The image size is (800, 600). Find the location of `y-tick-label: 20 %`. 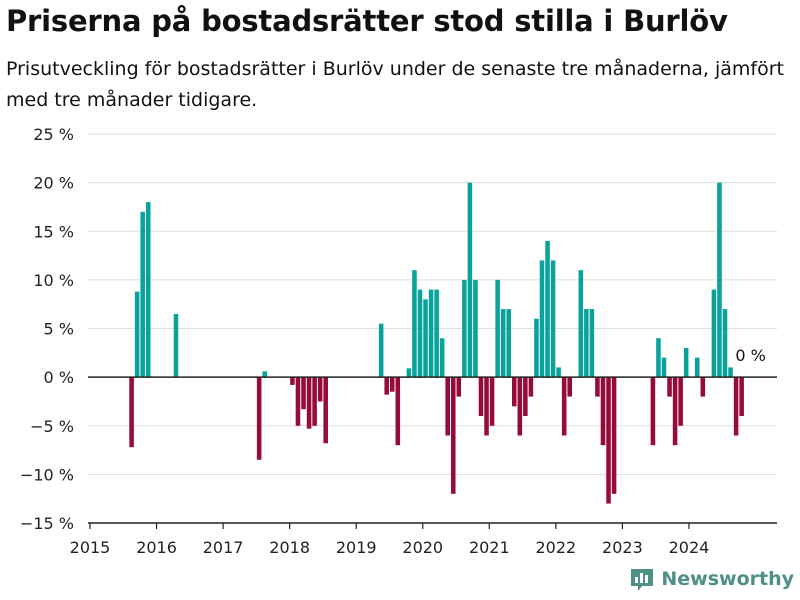

y-tick-label: 20 % is located at coordinates (53, 183).